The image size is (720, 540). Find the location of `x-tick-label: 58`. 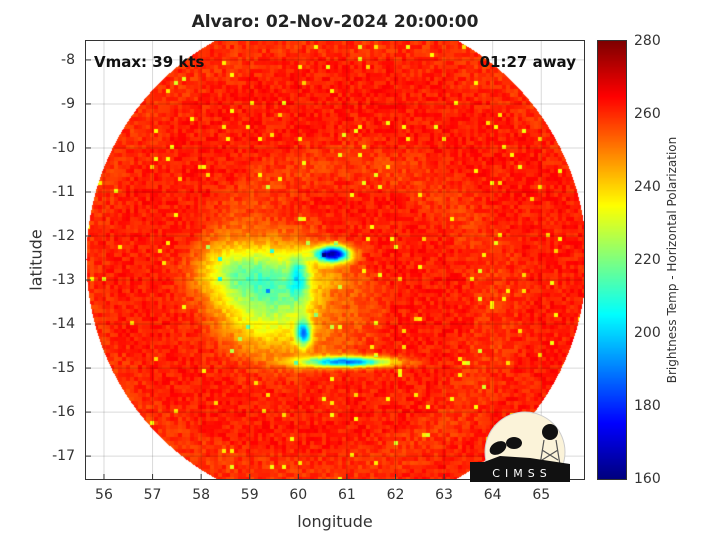

x-tick-label: 58 is located at coordinates (201, 495).